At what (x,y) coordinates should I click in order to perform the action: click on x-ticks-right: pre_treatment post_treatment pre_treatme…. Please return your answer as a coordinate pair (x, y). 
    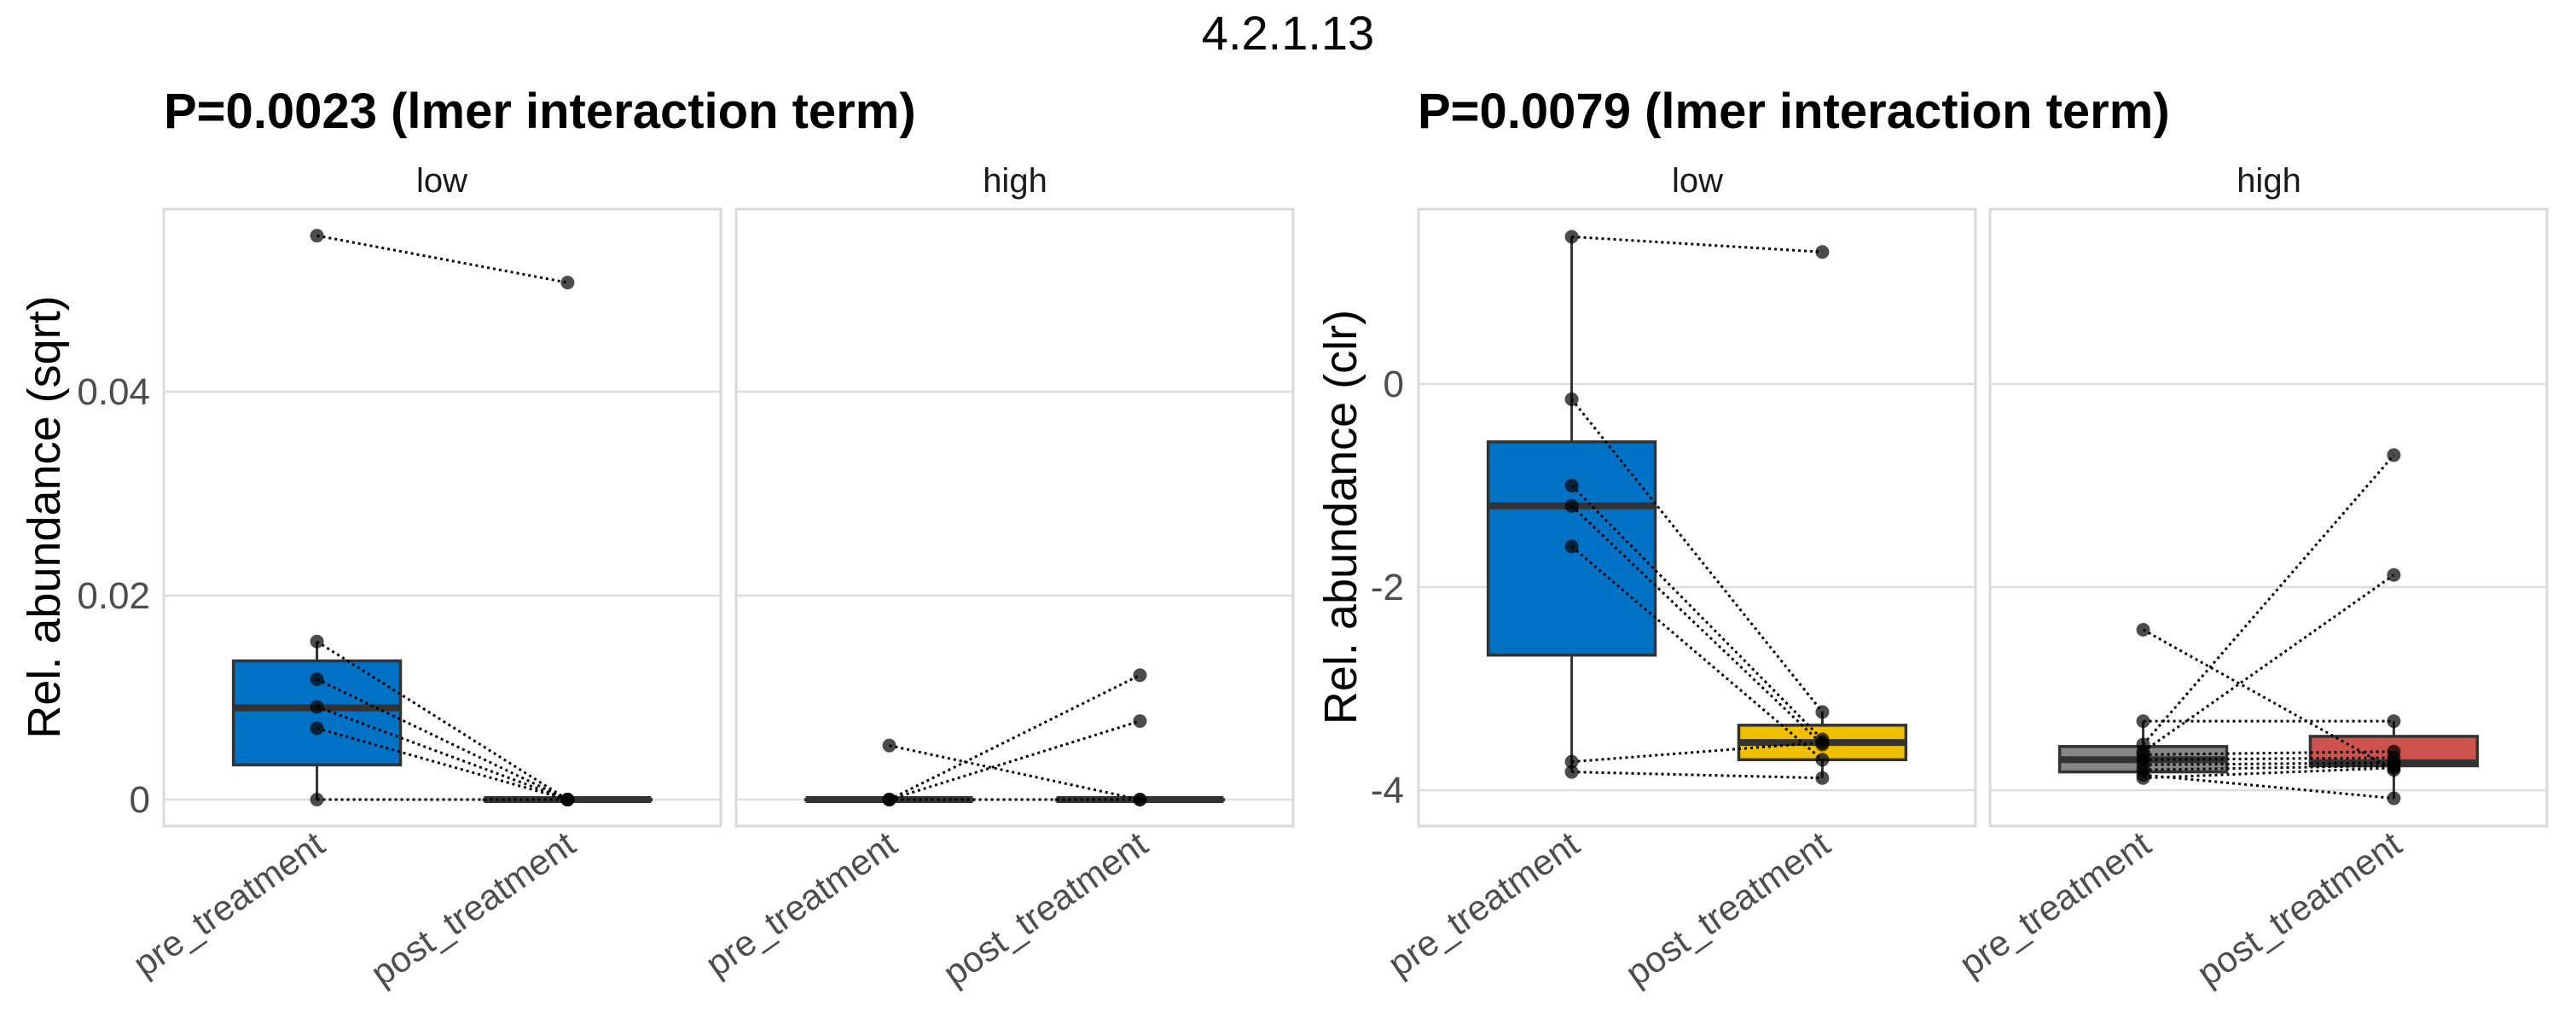
    Looking at the image, I should click on (1895, 908).